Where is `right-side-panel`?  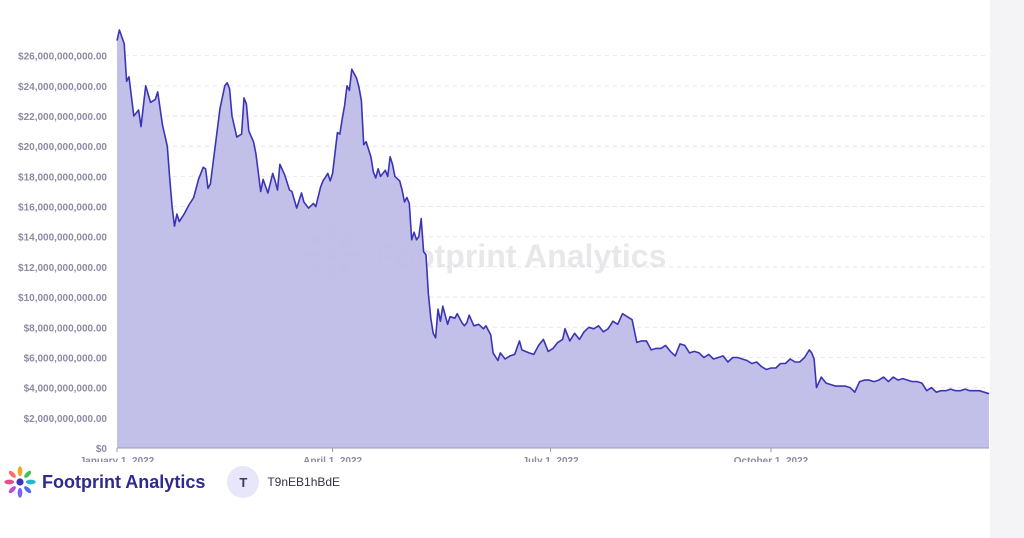
right-side-panel is located at coordinates (1007, 269).